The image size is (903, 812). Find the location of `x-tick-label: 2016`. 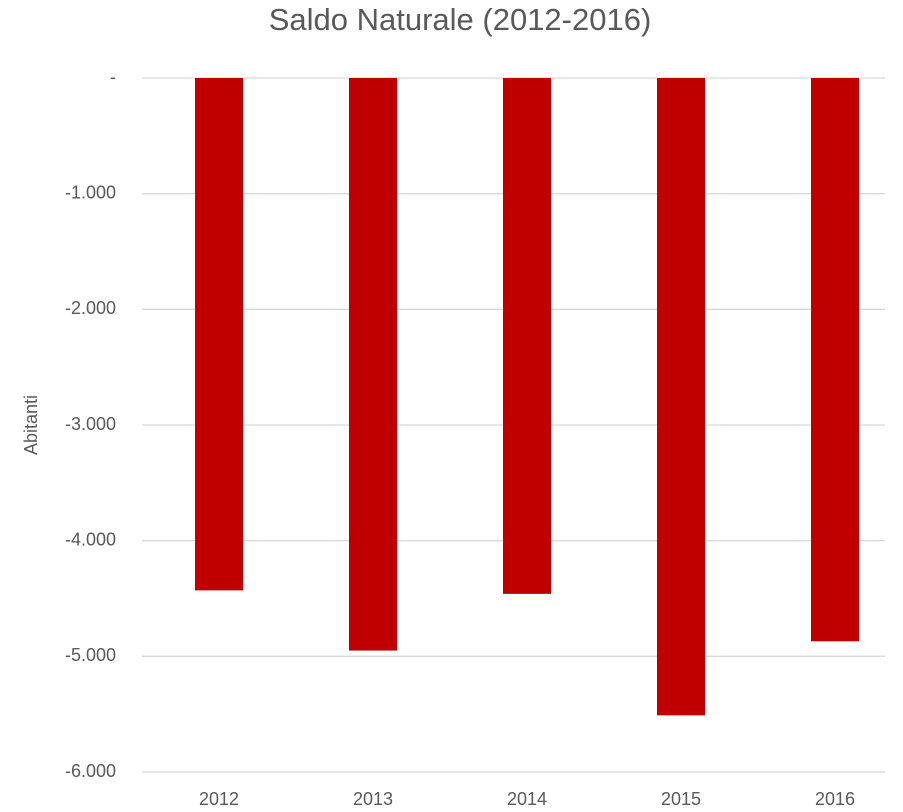

x-tick-label: 2016 is located at coordinates (835, 799).